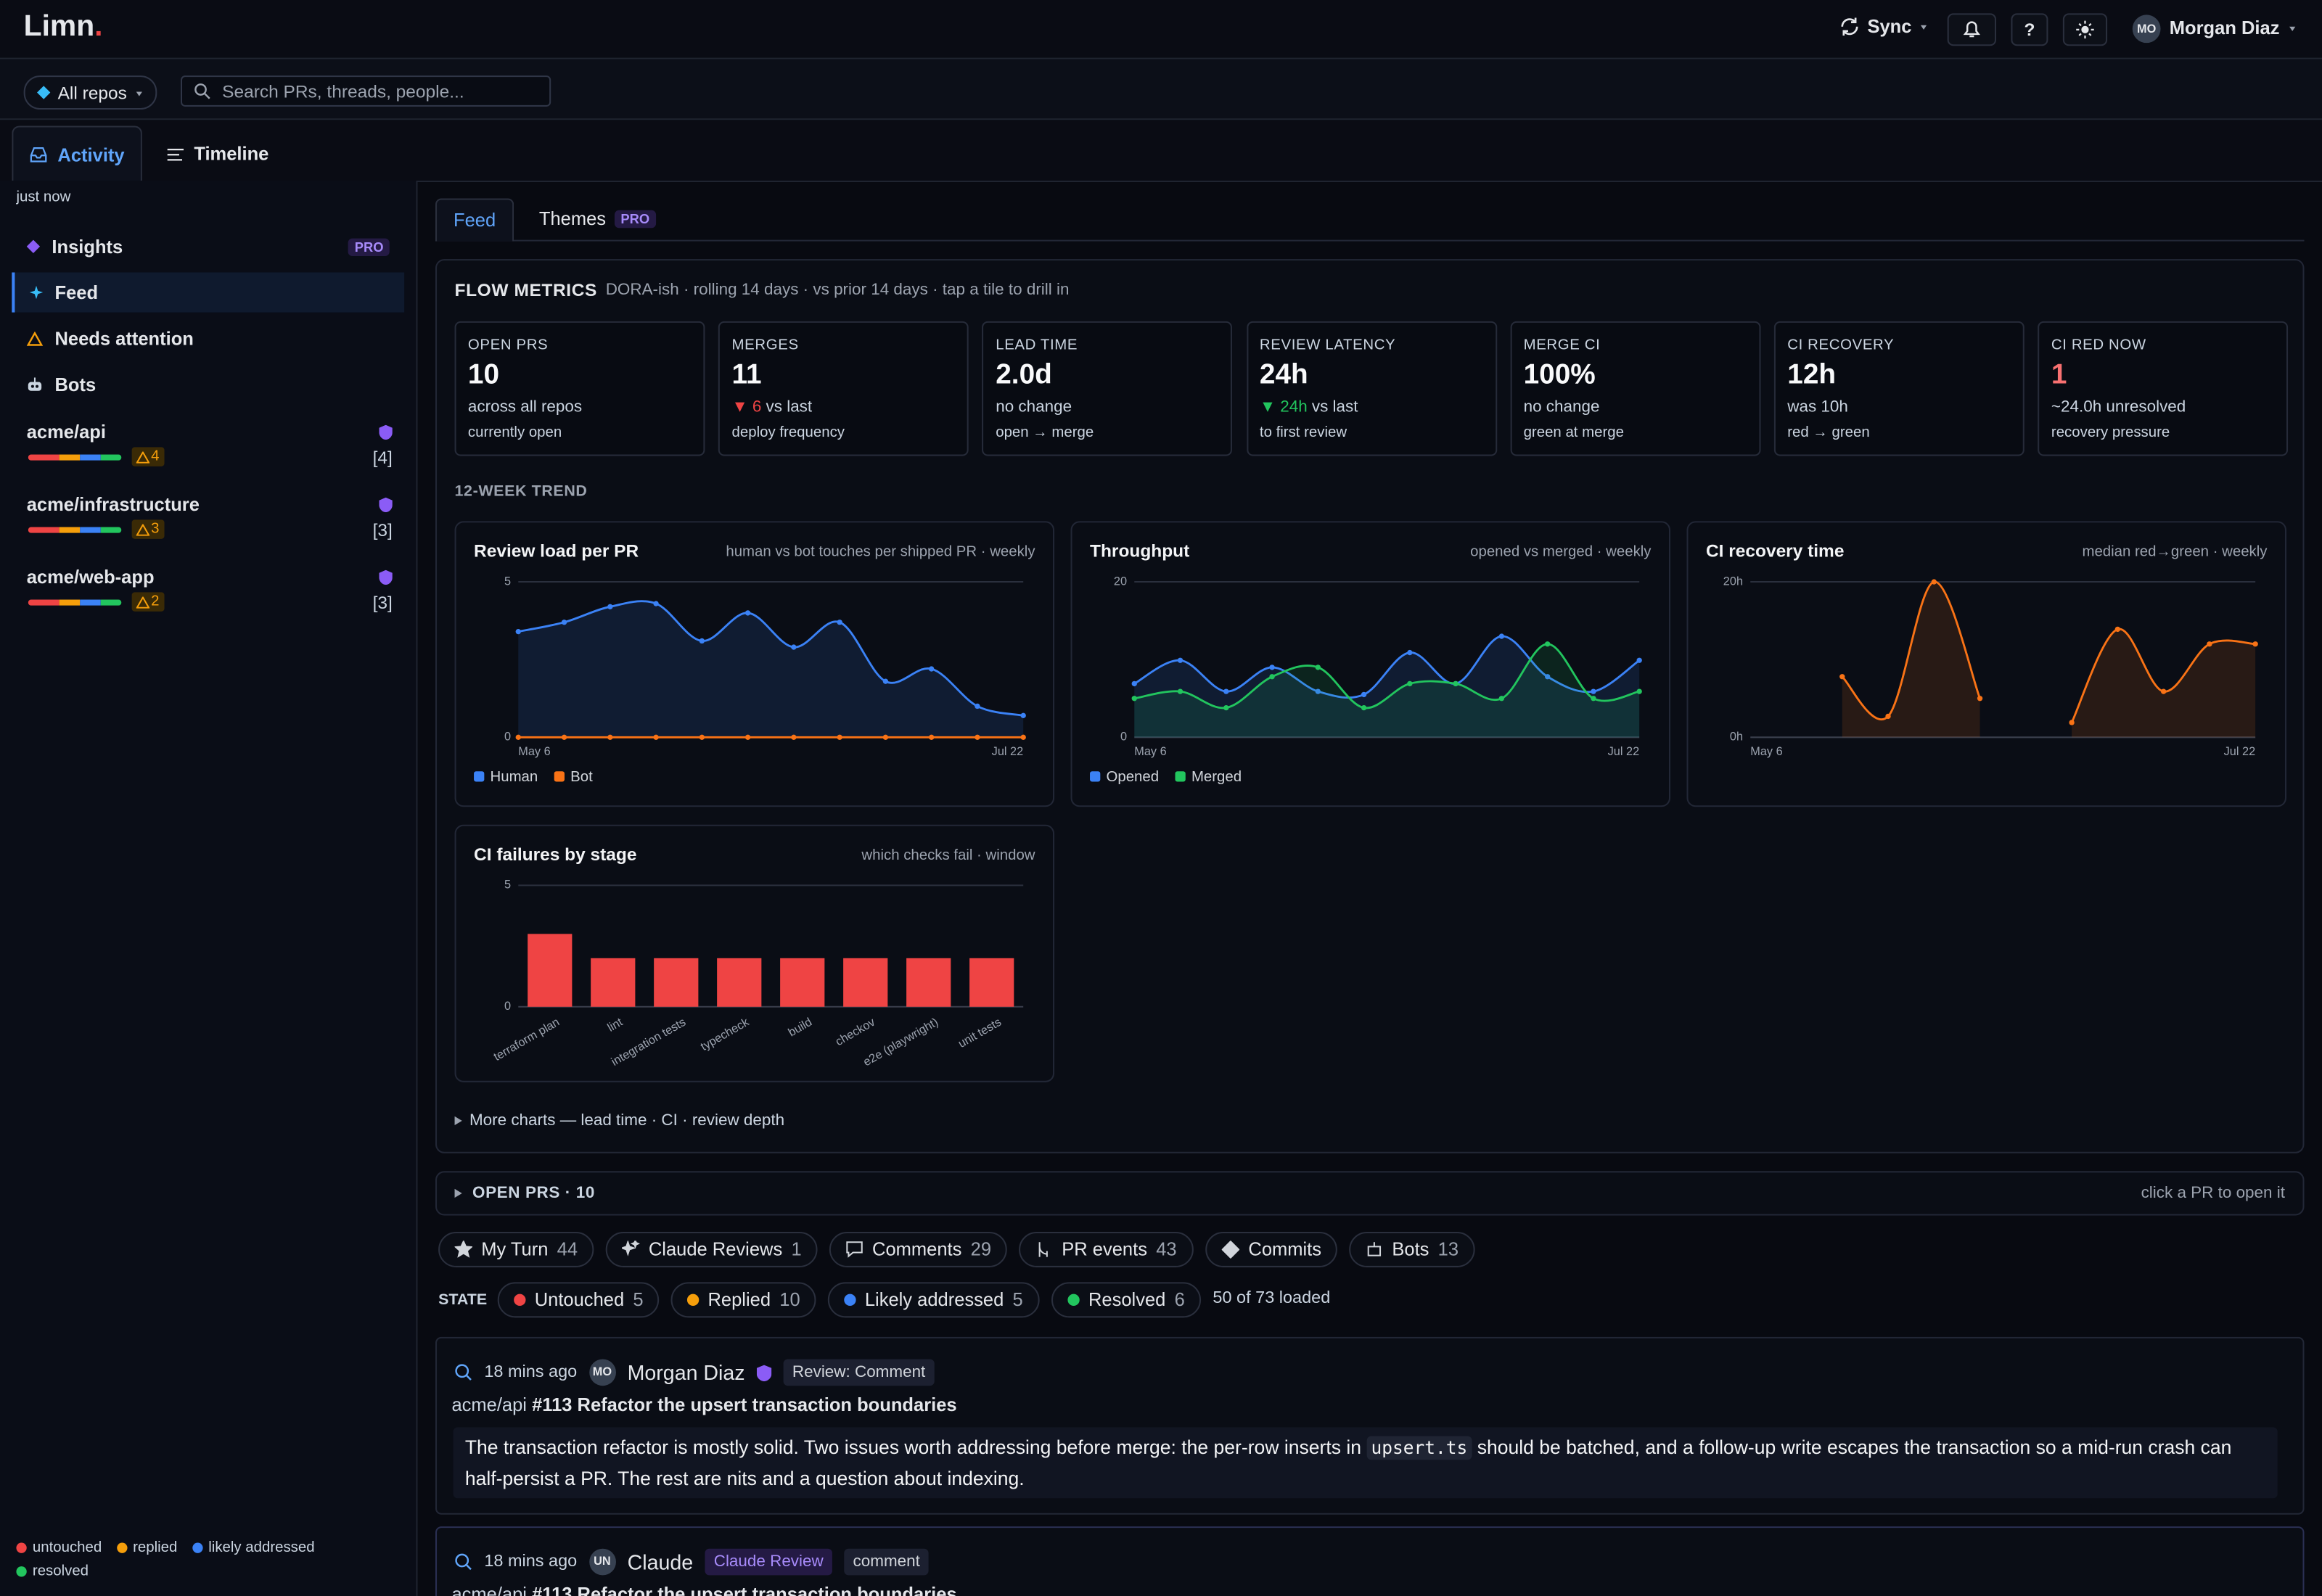 This screenshot has height=1596, width=2322. What do you see at coordinates (1387, 686) in the screenshot?
I see `area-fill` at bounding box center [1387, 686].